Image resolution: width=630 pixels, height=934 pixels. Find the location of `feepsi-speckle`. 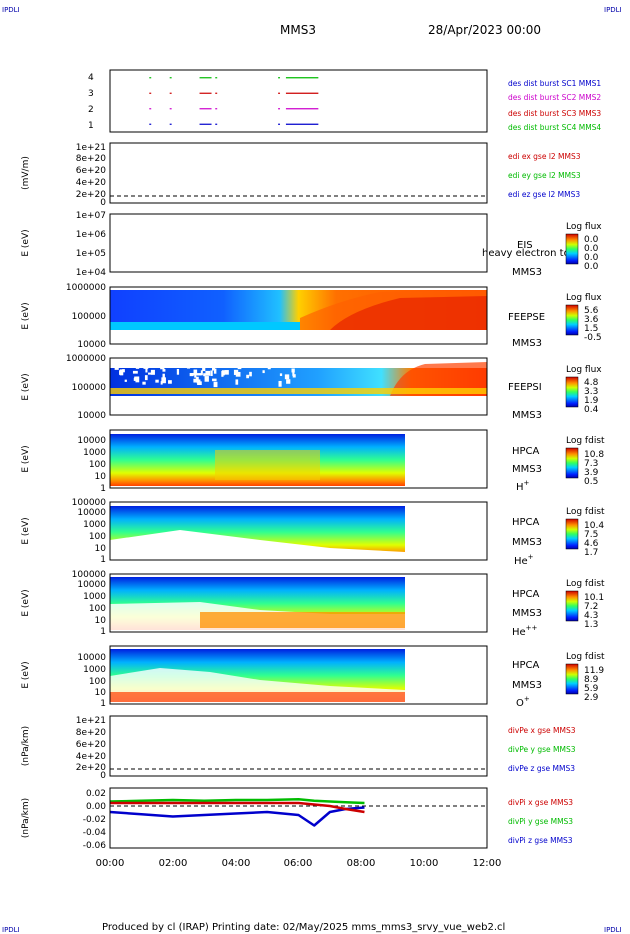

feepsi-speckle is located at coordinates (205, 375).